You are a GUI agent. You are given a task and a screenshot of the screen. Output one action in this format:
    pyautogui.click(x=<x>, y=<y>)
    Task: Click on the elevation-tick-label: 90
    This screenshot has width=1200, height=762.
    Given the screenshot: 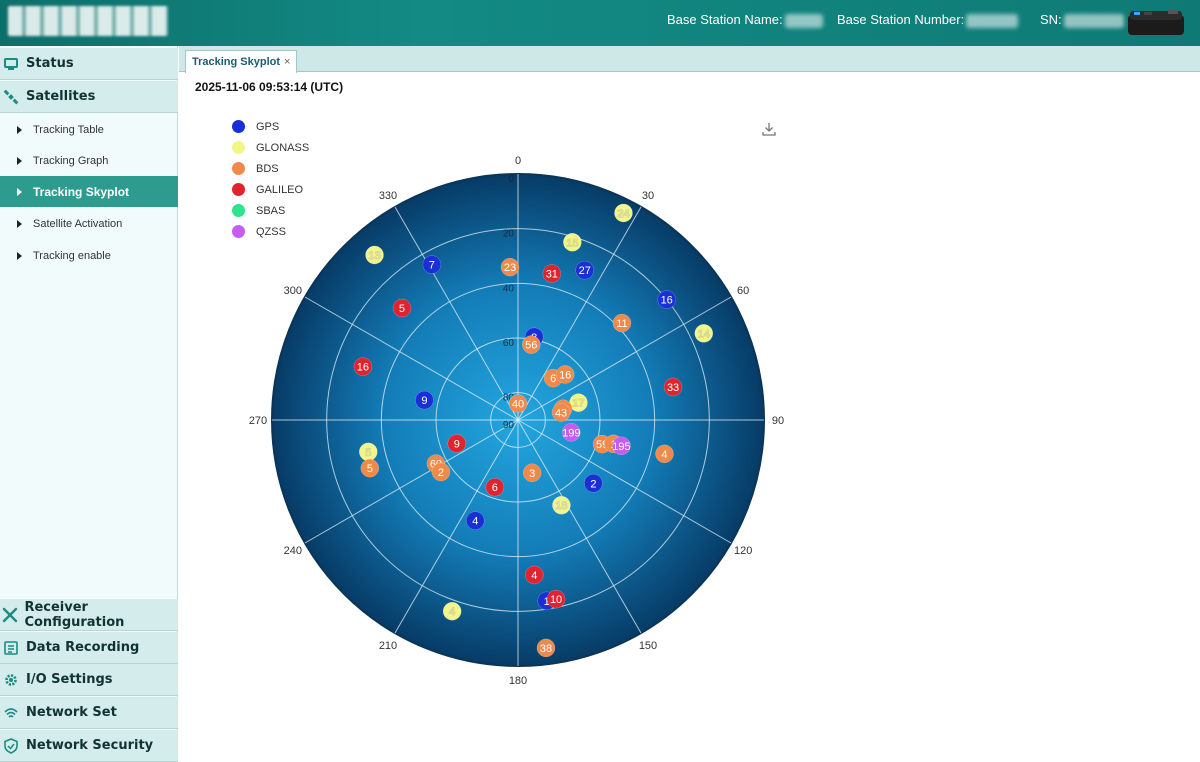 What is the action you would take?
    pyautogui.click(x=509, y=425)
    